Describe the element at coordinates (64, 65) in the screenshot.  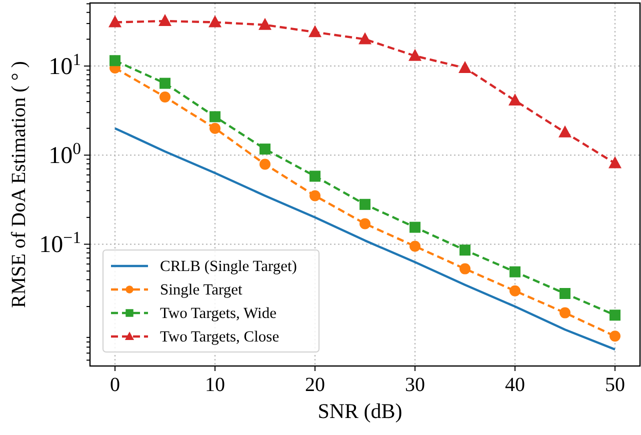
I see `y-tick-label: 10$^{1}$` at that location.